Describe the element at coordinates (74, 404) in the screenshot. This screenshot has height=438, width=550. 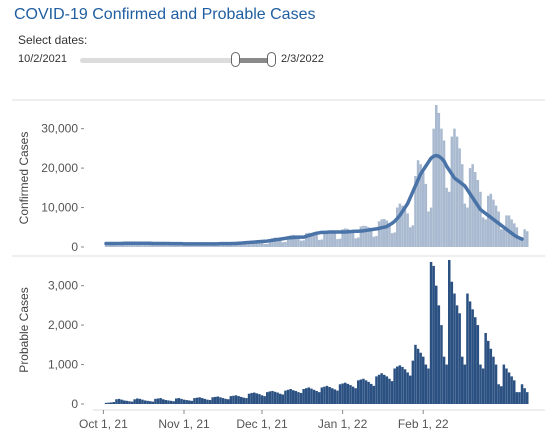
I see `y-tick-label: 0` at that location.